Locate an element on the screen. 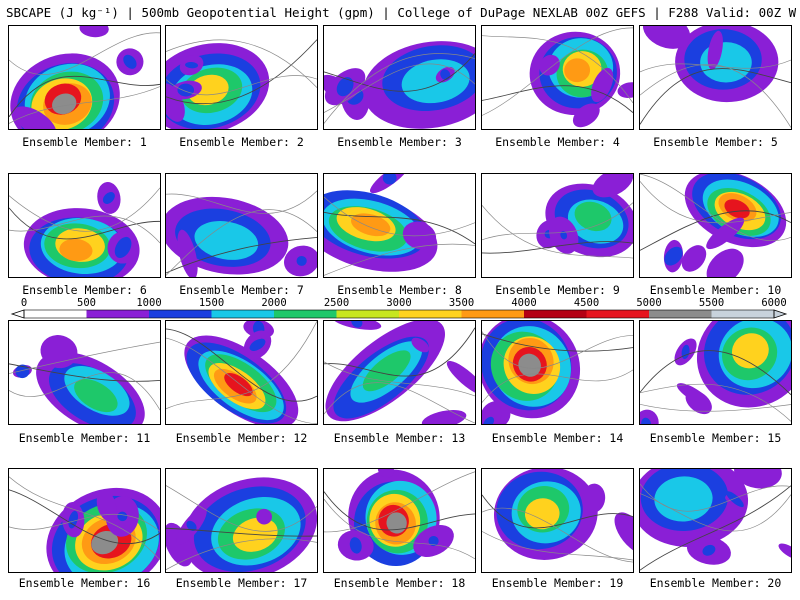 The image size is (800, 600). panel-caption: Ensemble Member: 10 is located at coordinates (715, 290).